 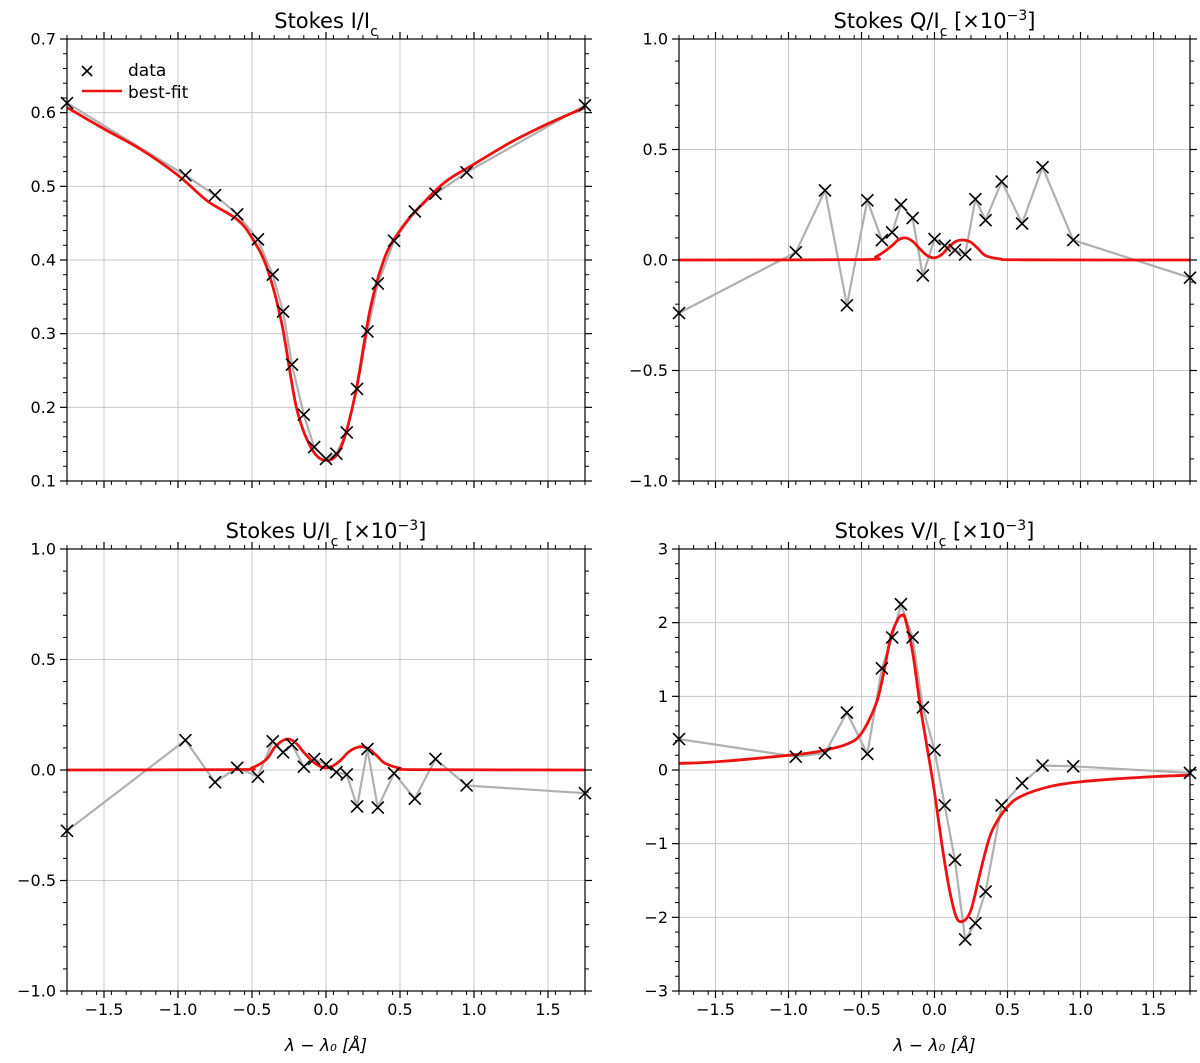 I want to click on y-tick-label: 0.7, so click(x=43, y=39).